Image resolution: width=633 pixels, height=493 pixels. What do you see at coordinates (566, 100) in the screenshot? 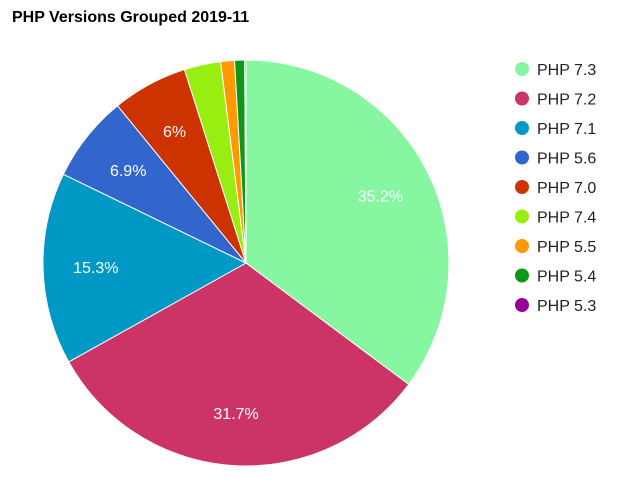
I see `legend-label: PHP 7.2` at bounding box center [566, 100].